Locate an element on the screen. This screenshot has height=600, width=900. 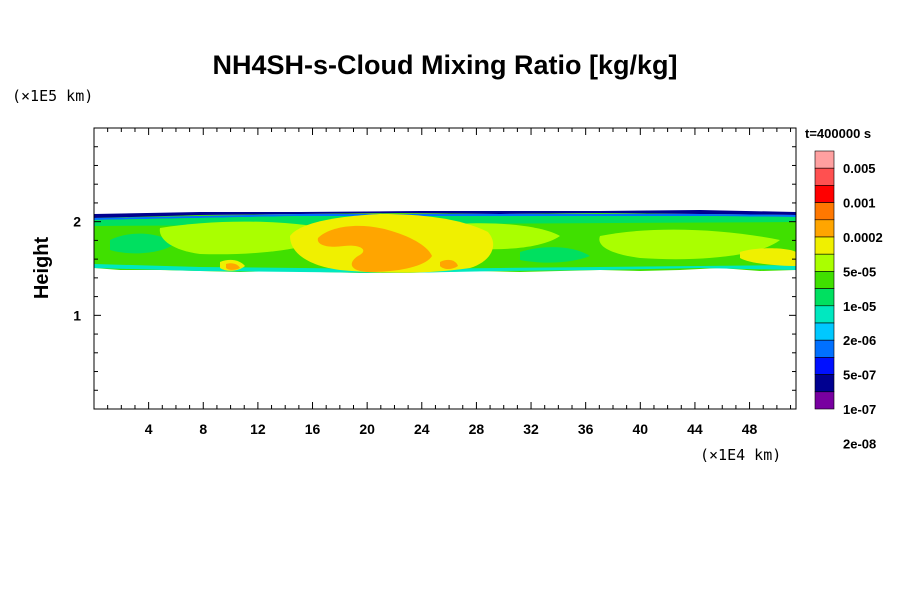
colorbar-label: 1e-07 is located at coordinates (859, 409).